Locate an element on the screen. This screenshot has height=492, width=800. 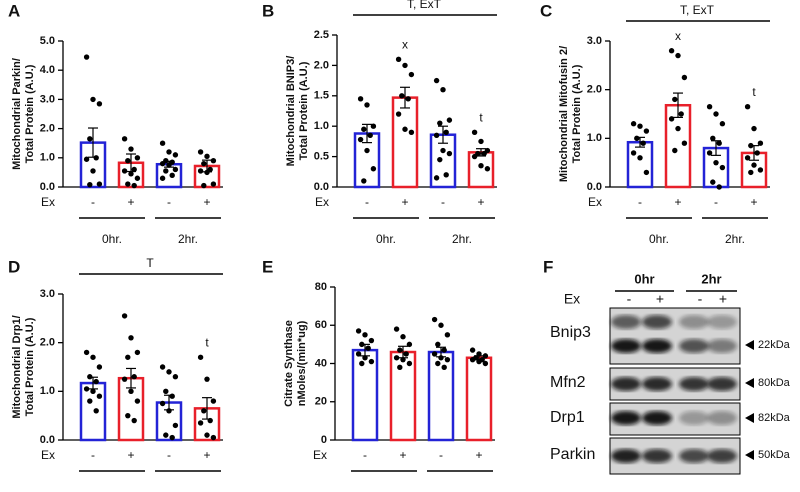
y-tick-label: 0.5 is located at coordinates (321, 157).